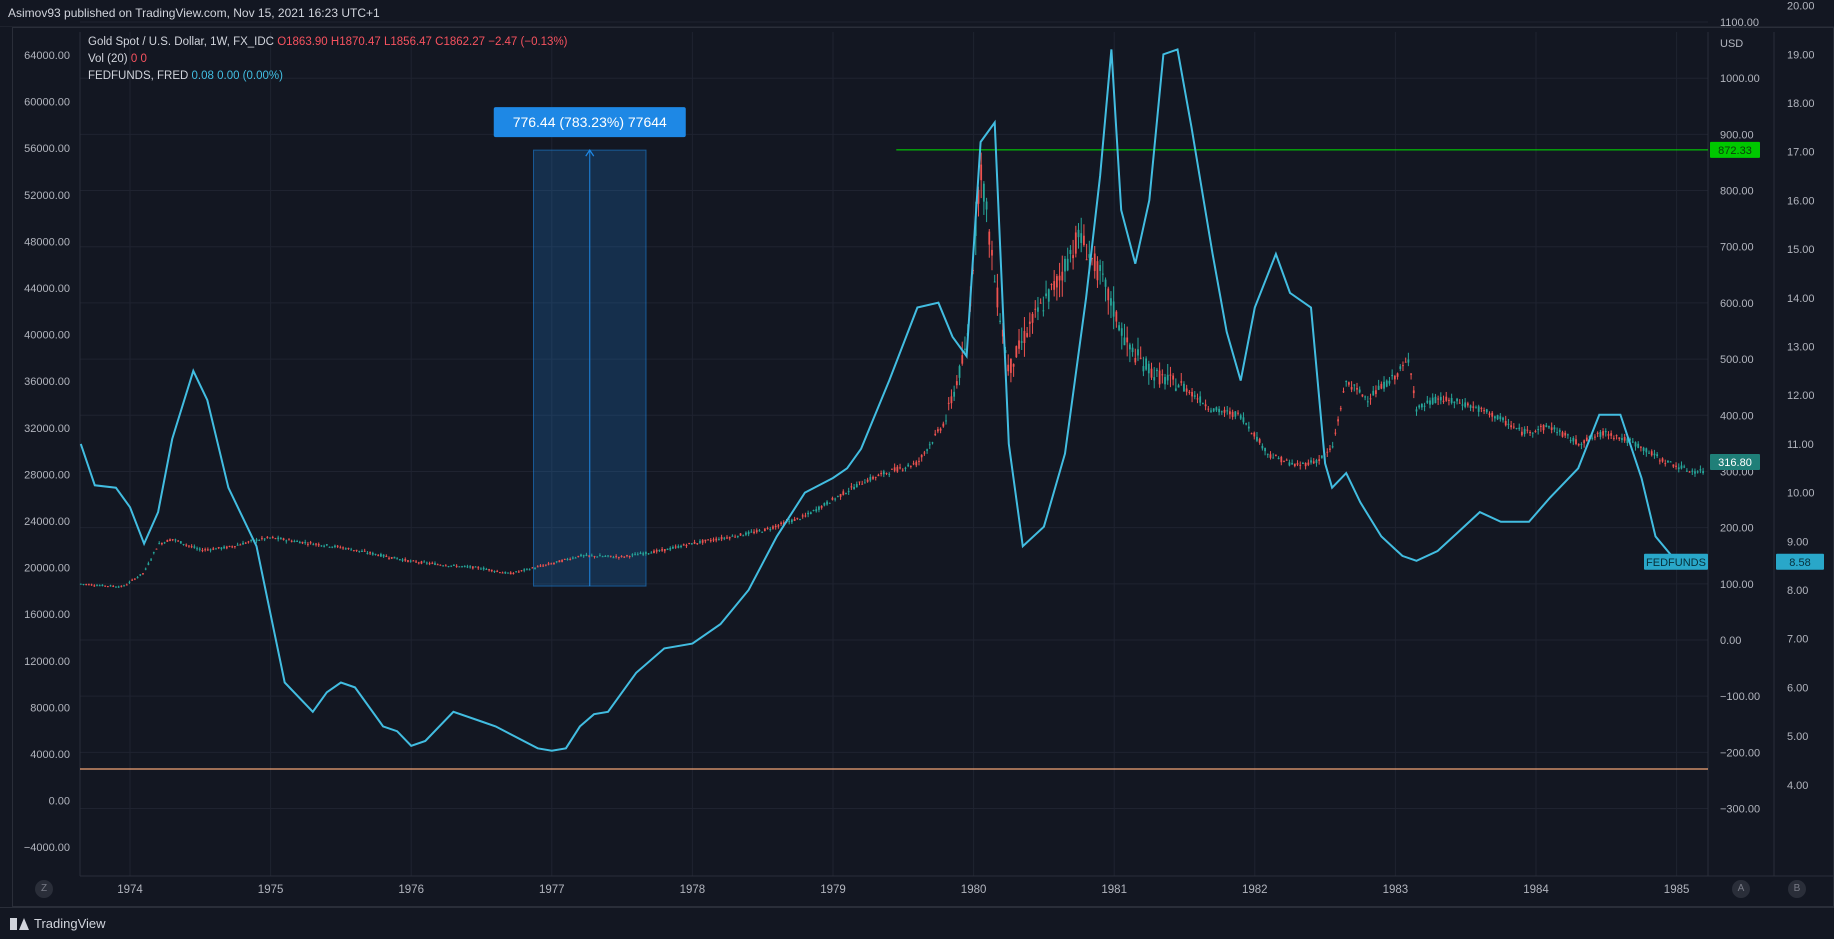  I want to click on legend-vol-label: Vol (20), so click(108, 59).